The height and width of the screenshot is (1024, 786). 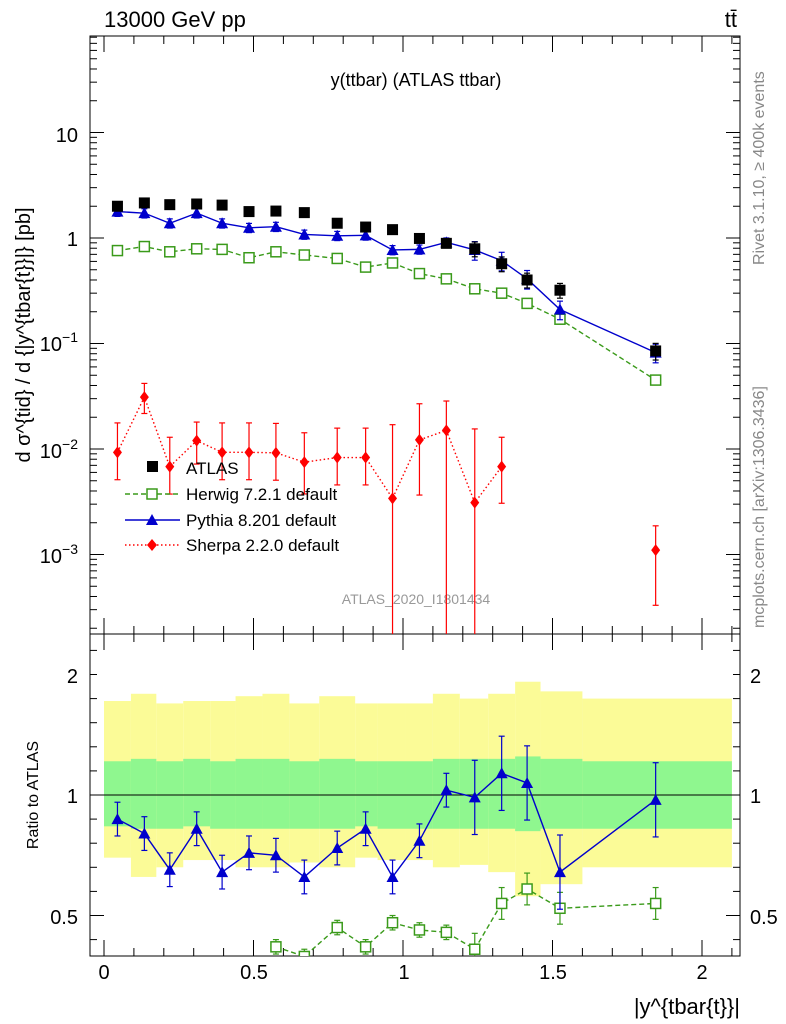 I want to click on ratio-tick-label-2-left: 2, so click(x=72, y=677).